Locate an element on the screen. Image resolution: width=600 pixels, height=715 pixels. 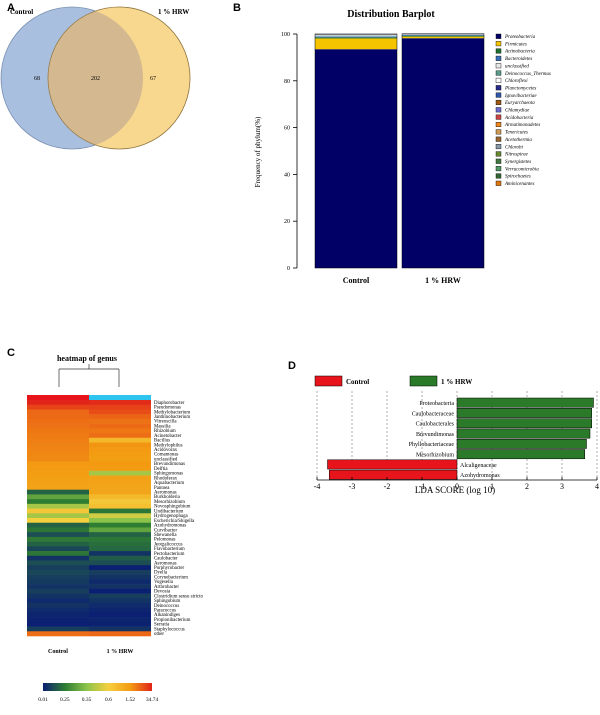
heatmap-cell-acinetobacter-1-hrw is located at coordinates (120, 436).